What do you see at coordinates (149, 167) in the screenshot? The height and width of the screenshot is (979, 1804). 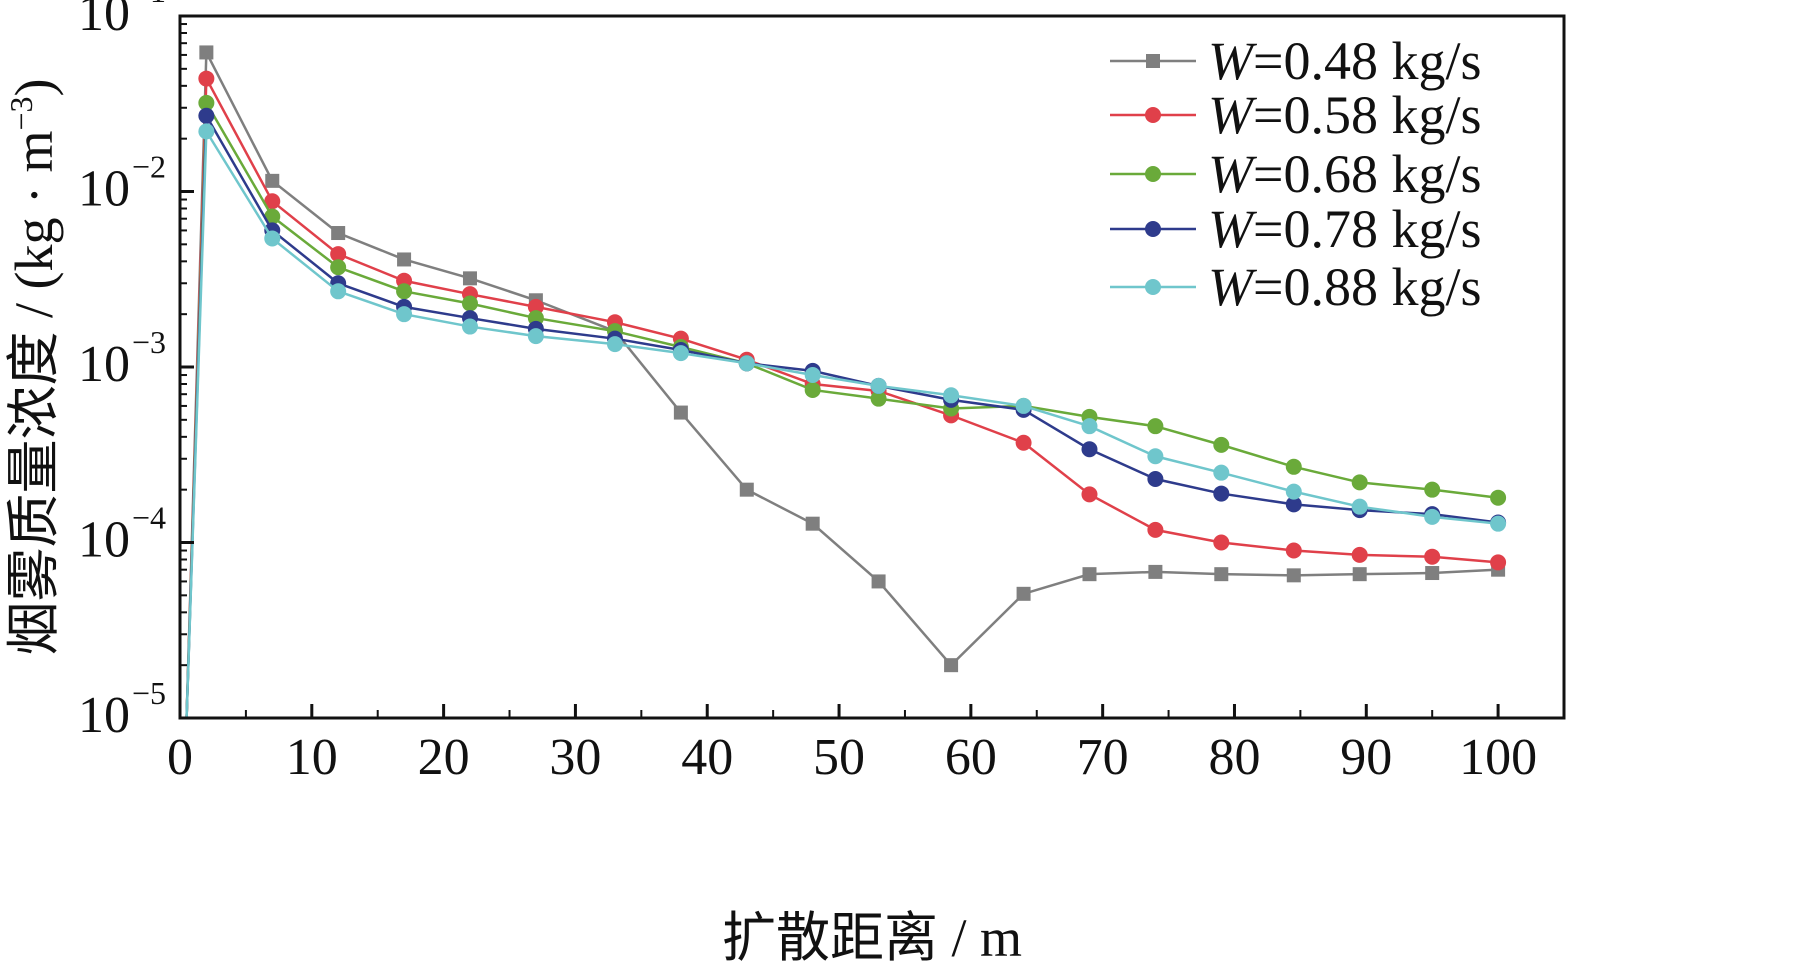 I see `y-tick-exponent: −2` at bounding box center [149, 167].